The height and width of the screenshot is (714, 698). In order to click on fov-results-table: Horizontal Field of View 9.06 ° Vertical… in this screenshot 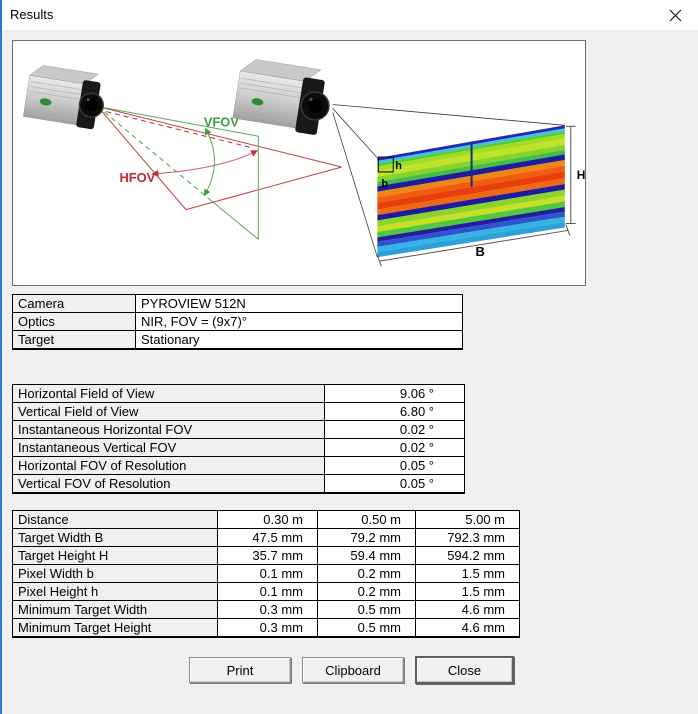, I will do `click(238, 439)`.